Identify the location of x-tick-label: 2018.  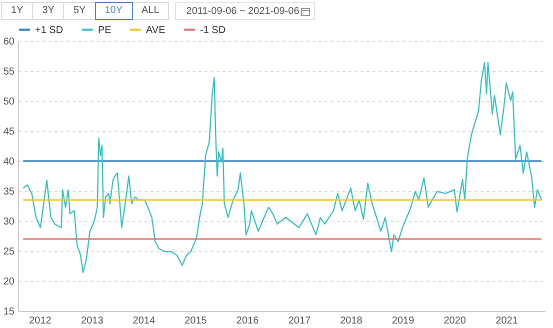
(351, 321).